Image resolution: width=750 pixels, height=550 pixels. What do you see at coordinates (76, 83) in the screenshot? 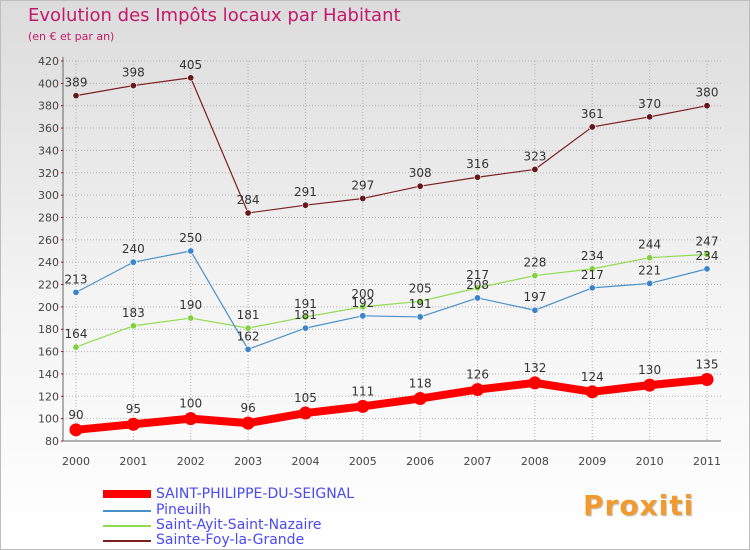
I see `data-label: 389` at bounding box center [76, 83].